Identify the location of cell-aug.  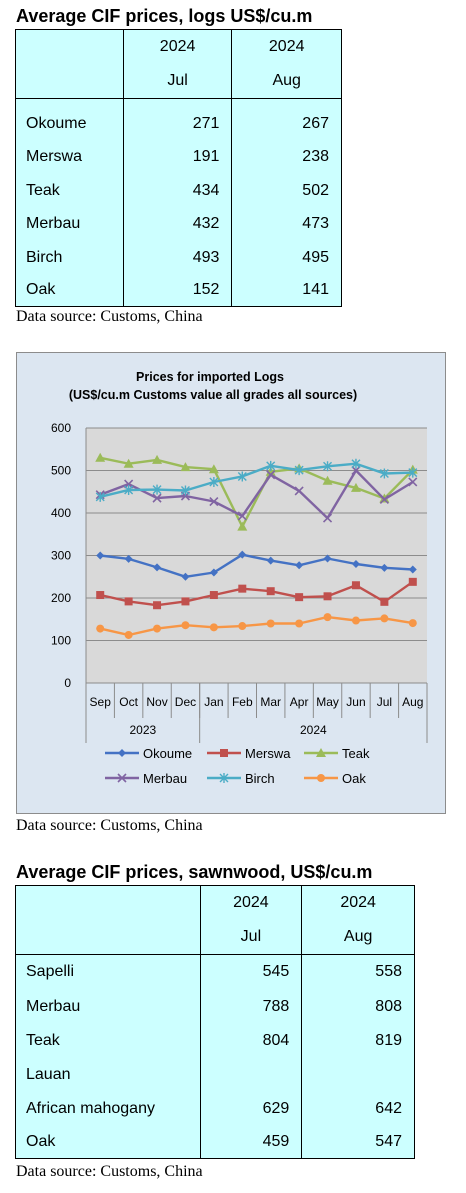
(358, 1074).